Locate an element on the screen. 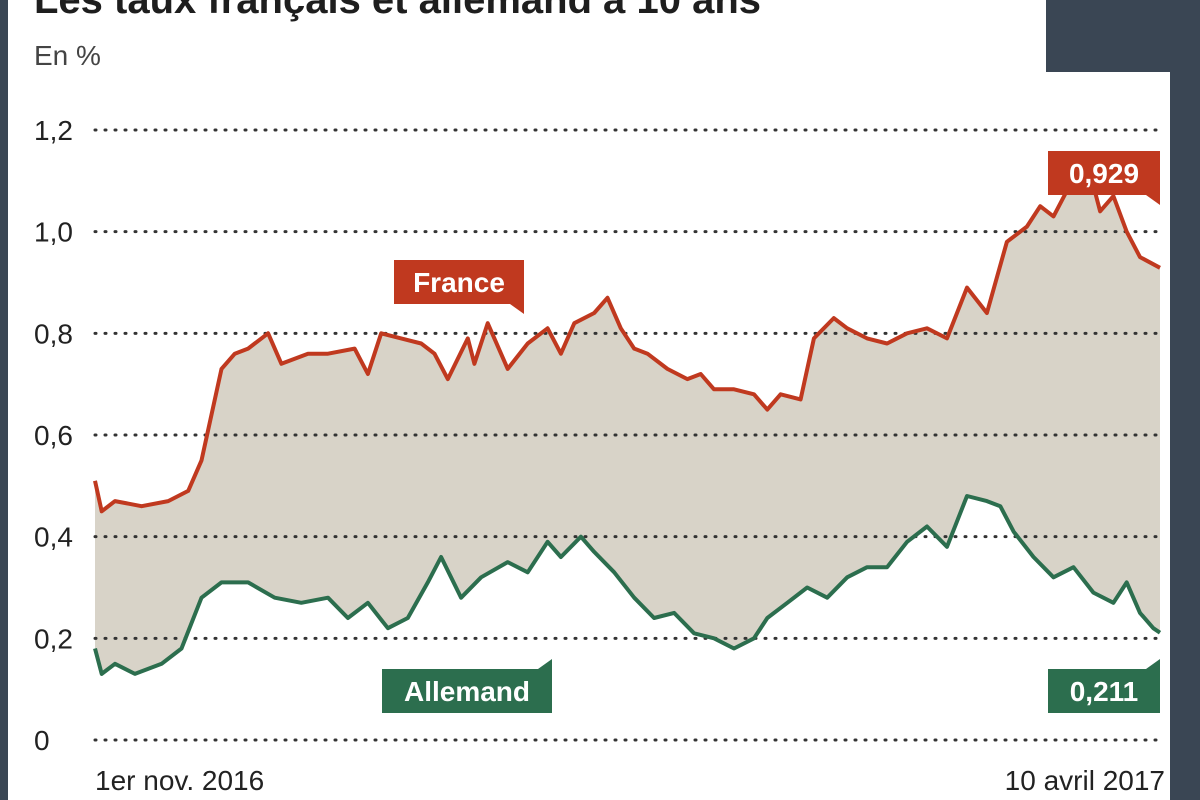 The width and height of the screenshot is (1200, 800). series-label-france-tail is located at coordinates (517, 309).